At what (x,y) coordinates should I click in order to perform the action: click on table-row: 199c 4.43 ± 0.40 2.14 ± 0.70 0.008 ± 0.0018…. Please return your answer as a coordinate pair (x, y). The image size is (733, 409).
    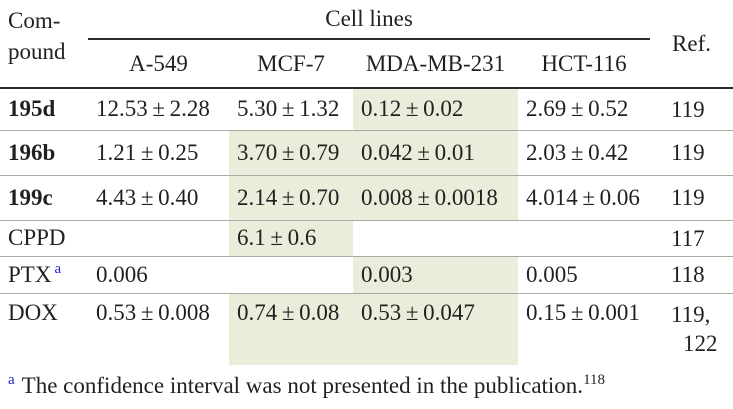
    Looking at the image, I should click on (366, 197).